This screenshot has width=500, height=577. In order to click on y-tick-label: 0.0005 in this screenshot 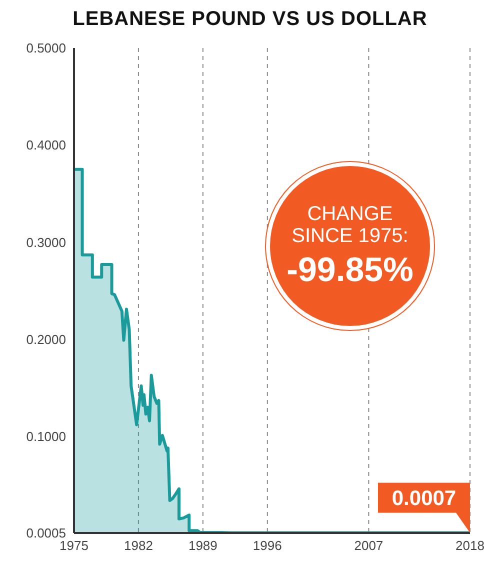, I will do `click(46, 533)`.